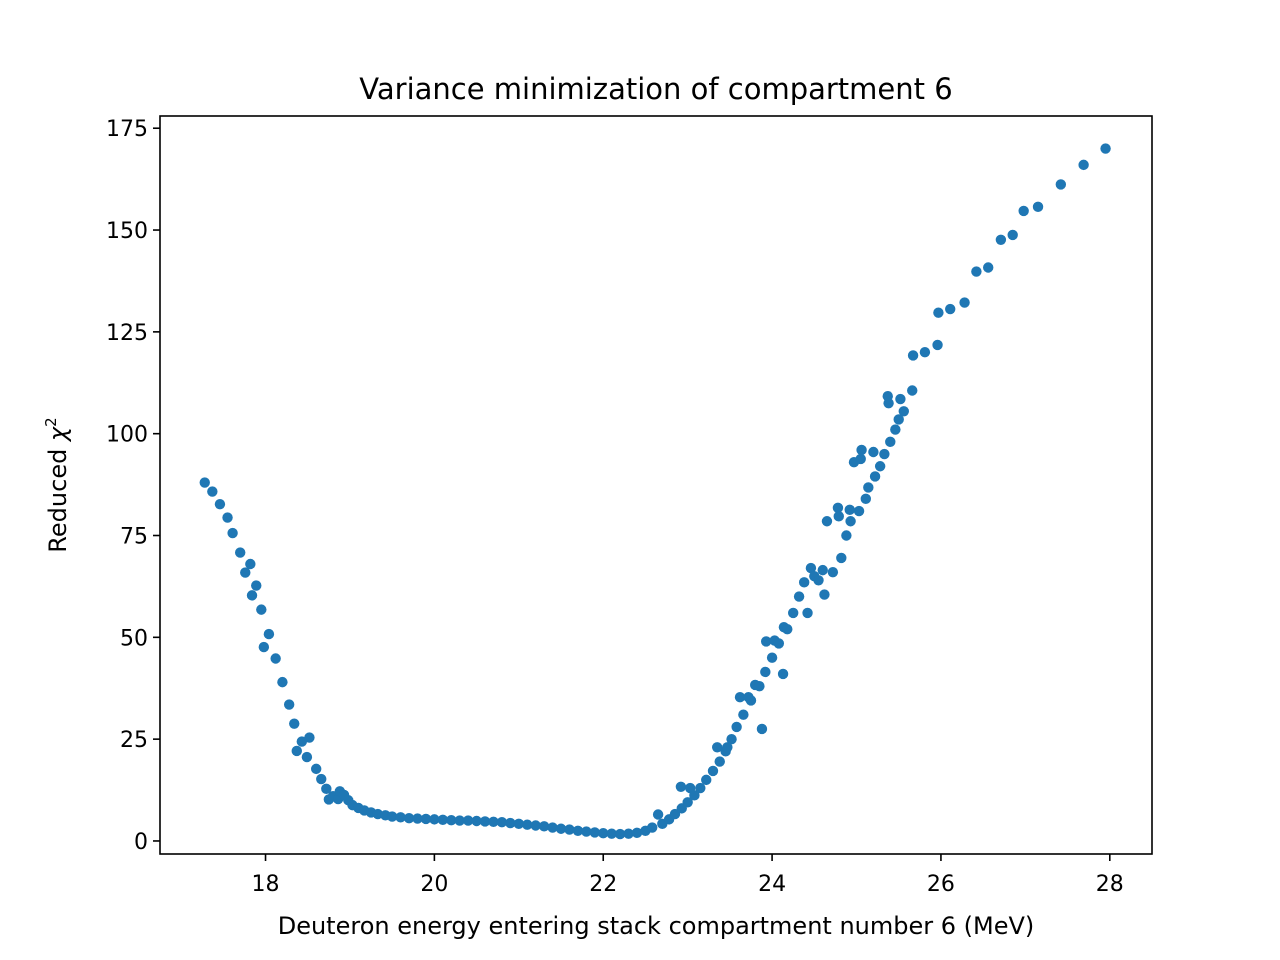 Image resolution: width=1280 pixels, height=960 pixels. What do you see at coordinates (1110, 884) in the screenshot?
I see `x-tick-label: 28` at bounding box center [1110, 884].